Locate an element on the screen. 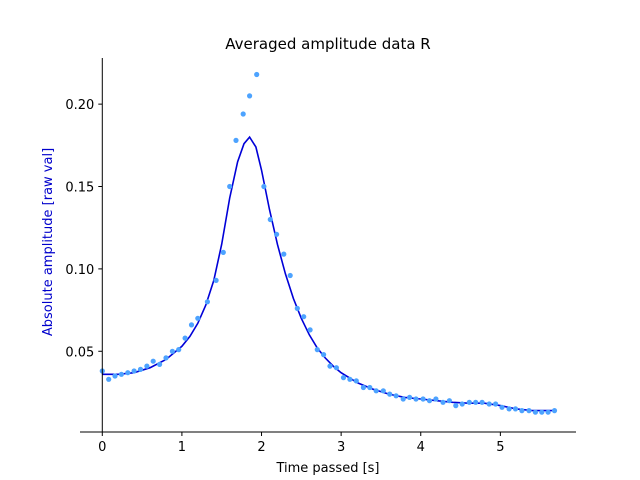 Image resolution: width=640 pixels, height=480 pixels. y-tick-label: 0.20 is located at coordinates (79, 105).